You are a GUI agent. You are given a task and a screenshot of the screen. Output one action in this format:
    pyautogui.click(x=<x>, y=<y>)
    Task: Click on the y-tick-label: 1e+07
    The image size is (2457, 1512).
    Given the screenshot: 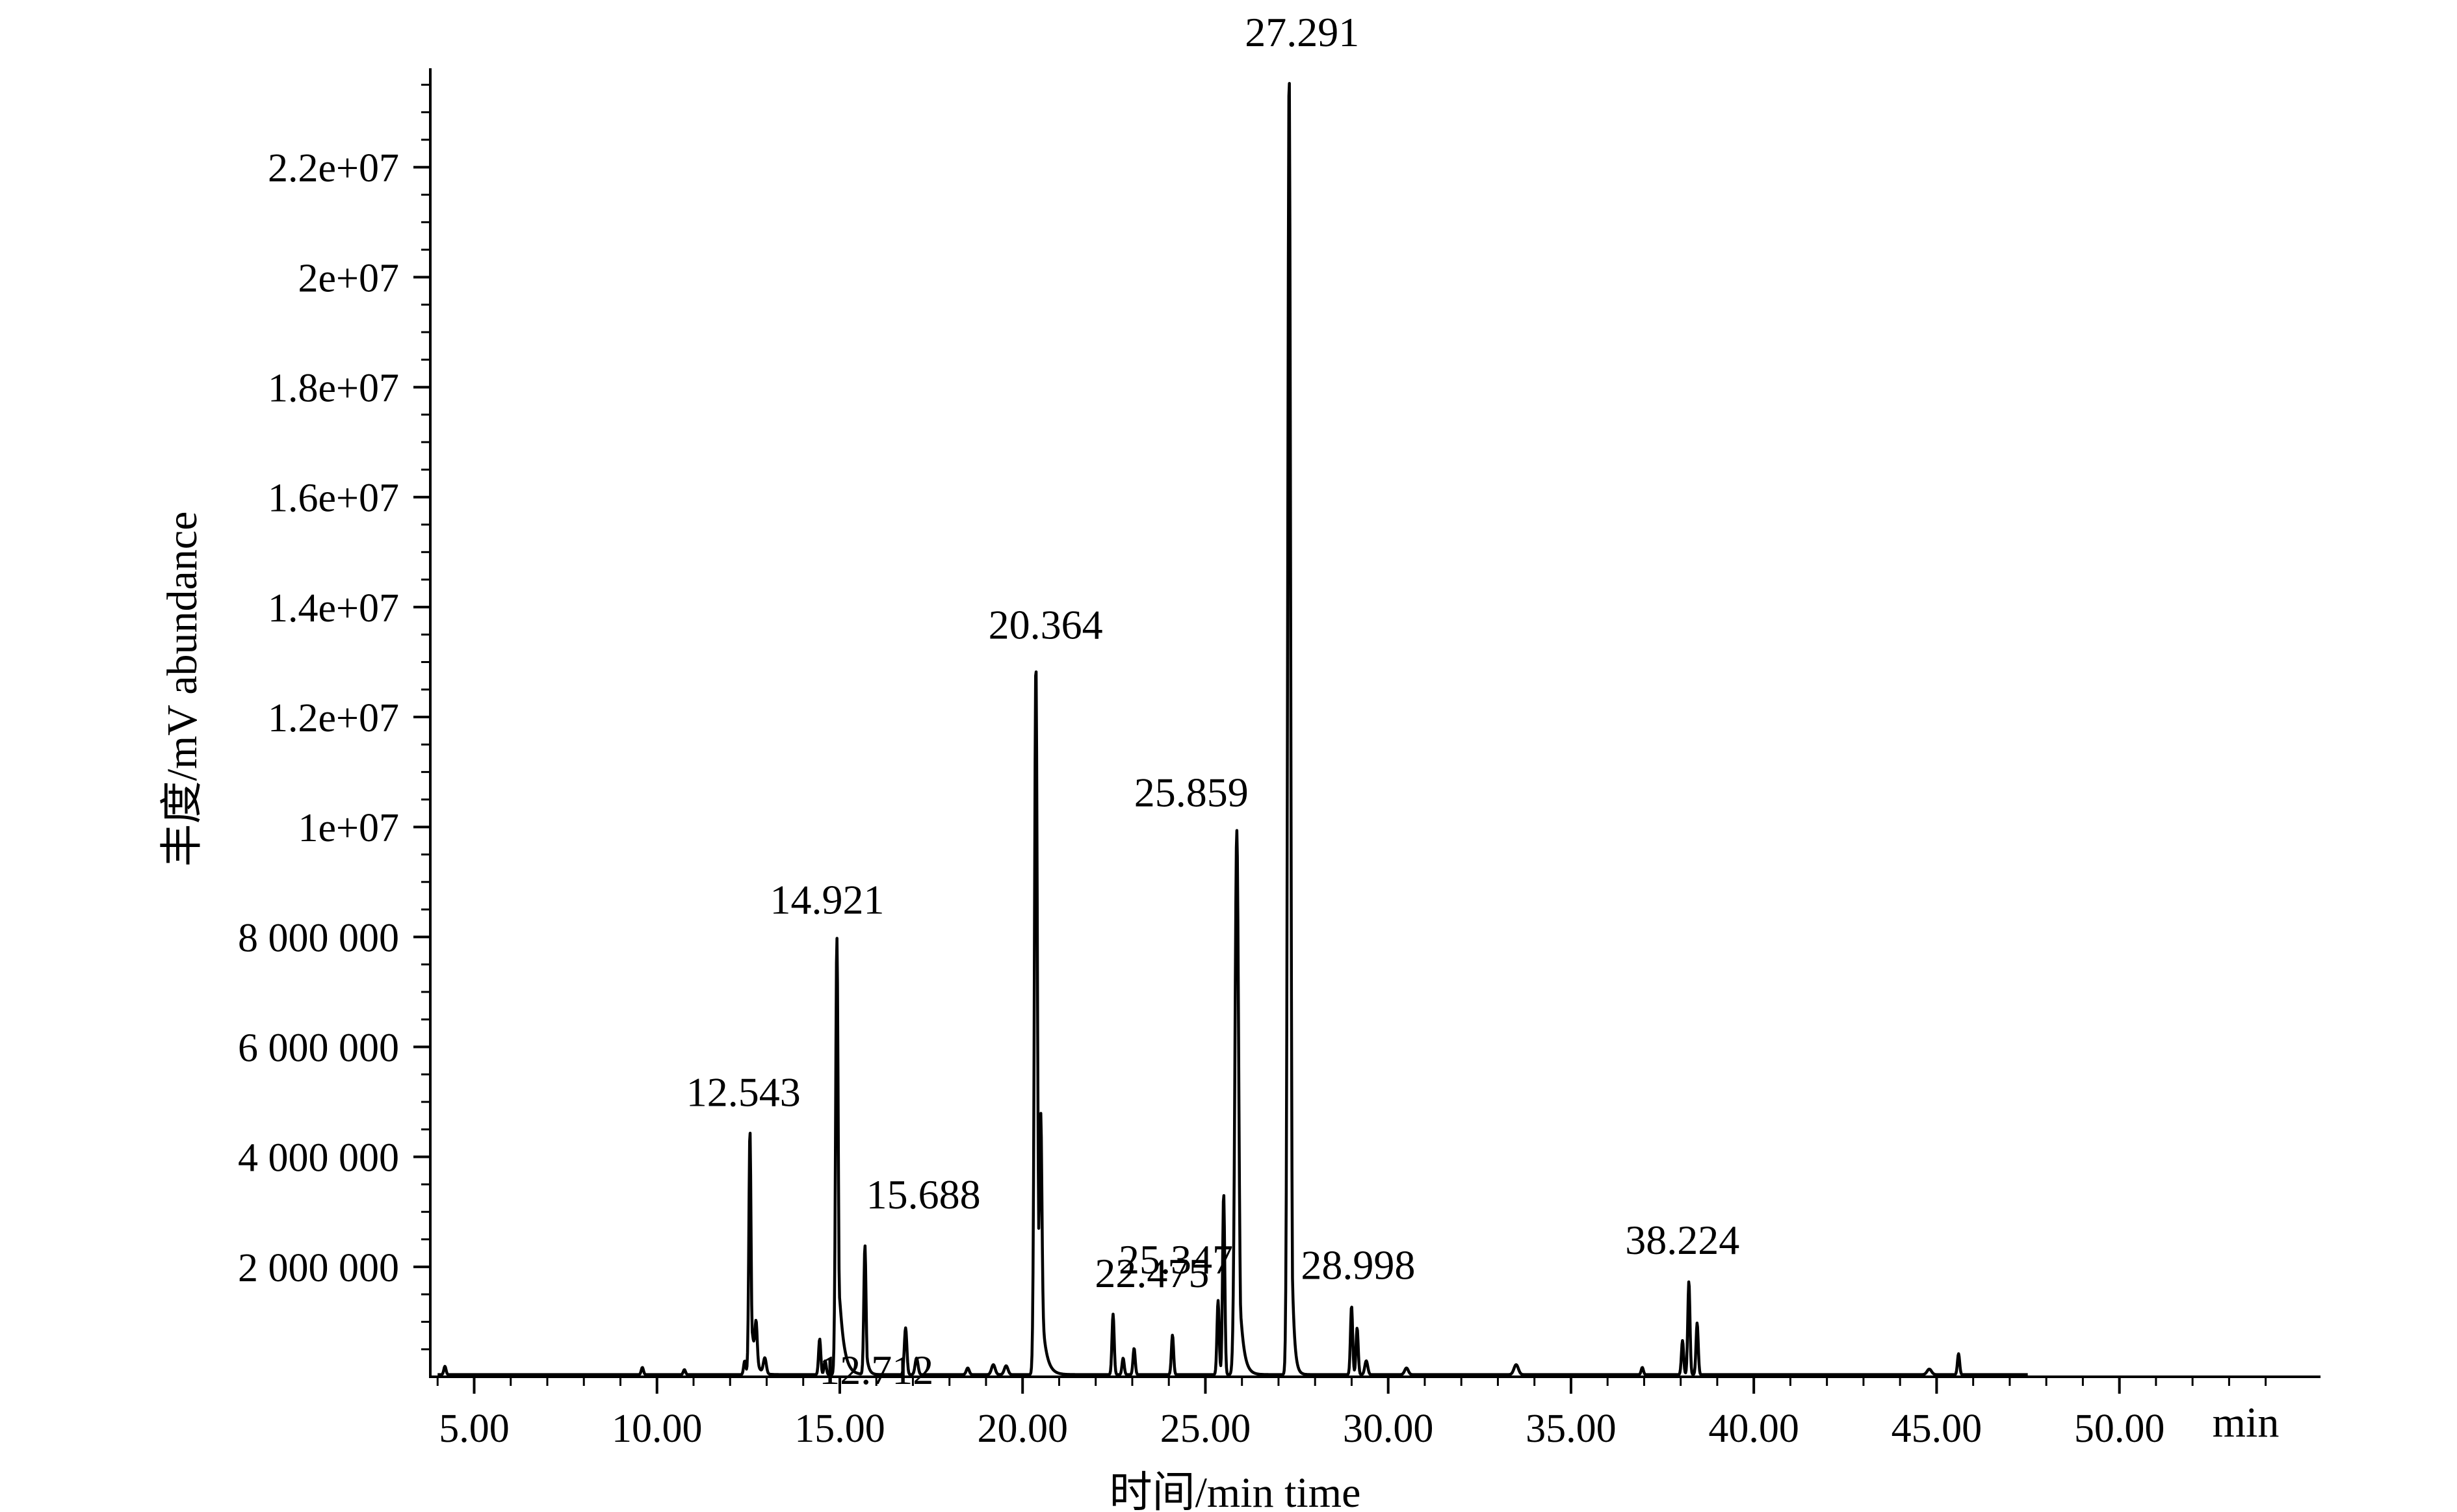 What is the action you would take?
    pyautogui.click(x=349, y=828)
    